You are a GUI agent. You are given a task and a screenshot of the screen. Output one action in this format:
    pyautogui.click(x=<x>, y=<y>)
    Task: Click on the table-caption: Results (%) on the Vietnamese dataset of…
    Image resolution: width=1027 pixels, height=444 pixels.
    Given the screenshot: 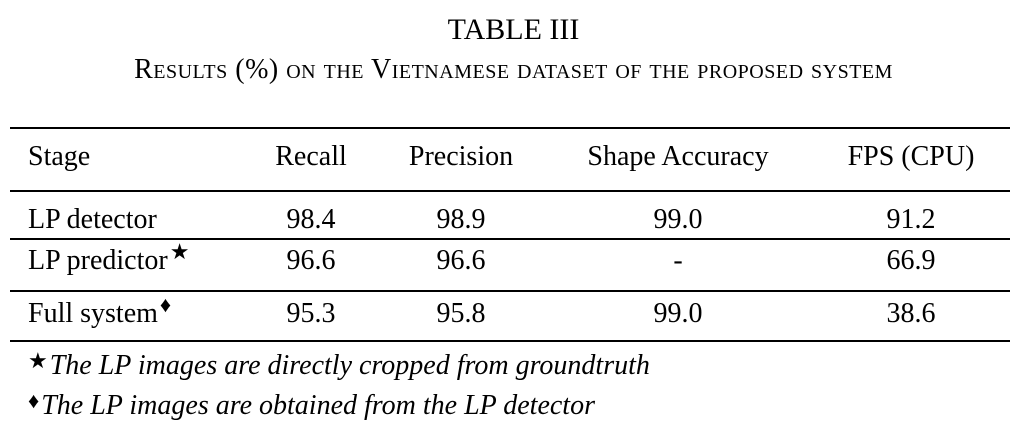 What is the action you would take?
    pyautogui.click(x=513, y=69)
    